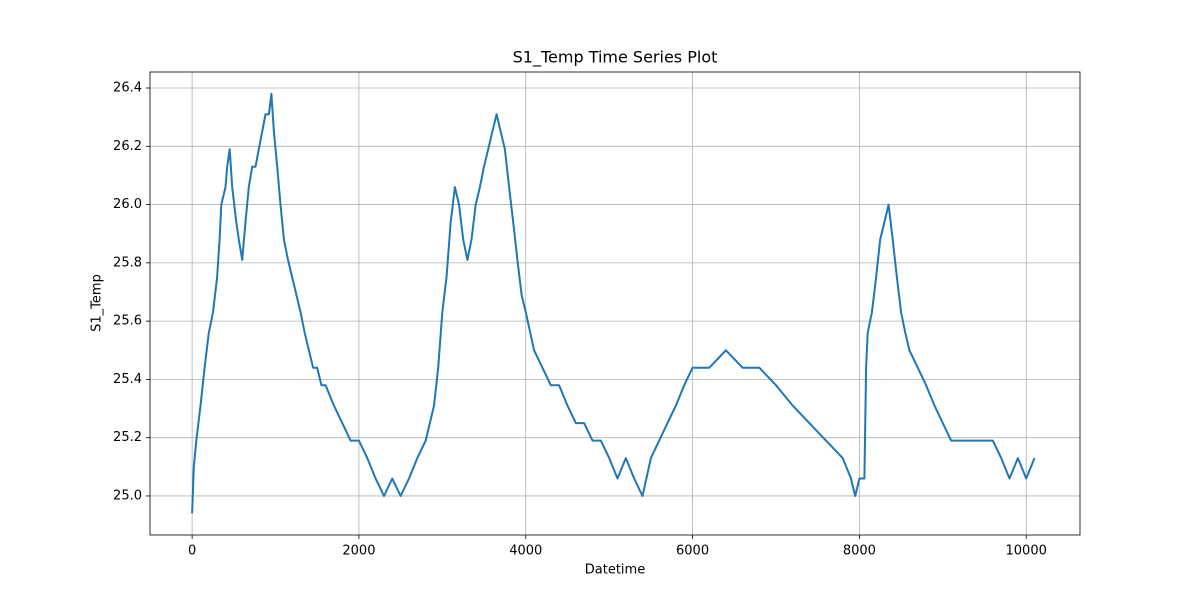 This screenshot has height=604, width=1200. Describe the element at coordinates (615, 58) in the screenshot. I see `chart-title: S1_Temp Time Series Plot` at that location.